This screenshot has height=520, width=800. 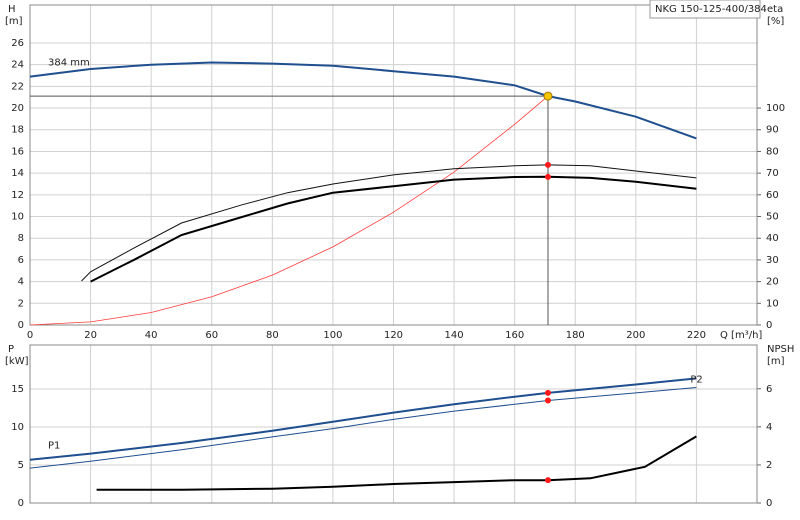 I want to click on y-tick-label: 12, so click(x=17, y=195).